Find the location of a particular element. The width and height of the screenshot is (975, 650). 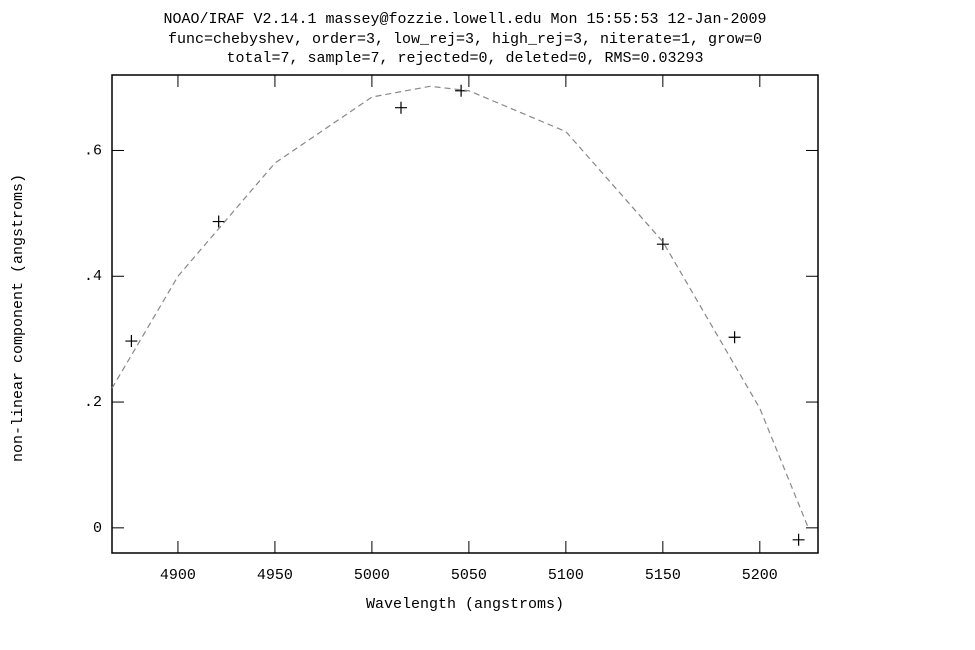

y-tick-label: .6 is located at coordinates (93, 150).